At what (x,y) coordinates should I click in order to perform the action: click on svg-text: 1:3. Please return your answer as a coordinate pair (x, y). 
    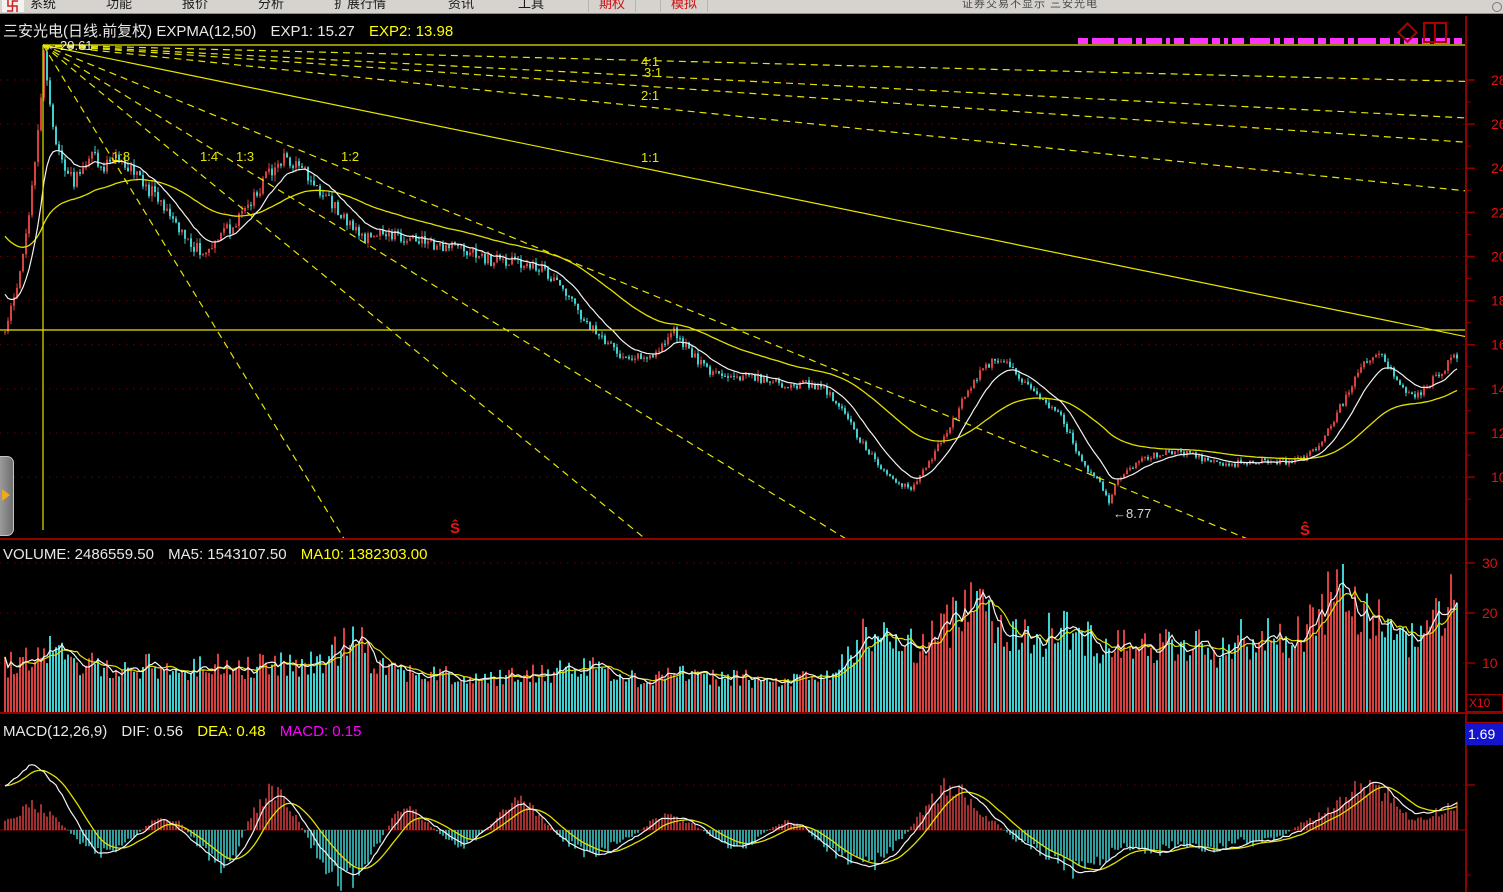
    Looking at the image, I should click on (245, 156).